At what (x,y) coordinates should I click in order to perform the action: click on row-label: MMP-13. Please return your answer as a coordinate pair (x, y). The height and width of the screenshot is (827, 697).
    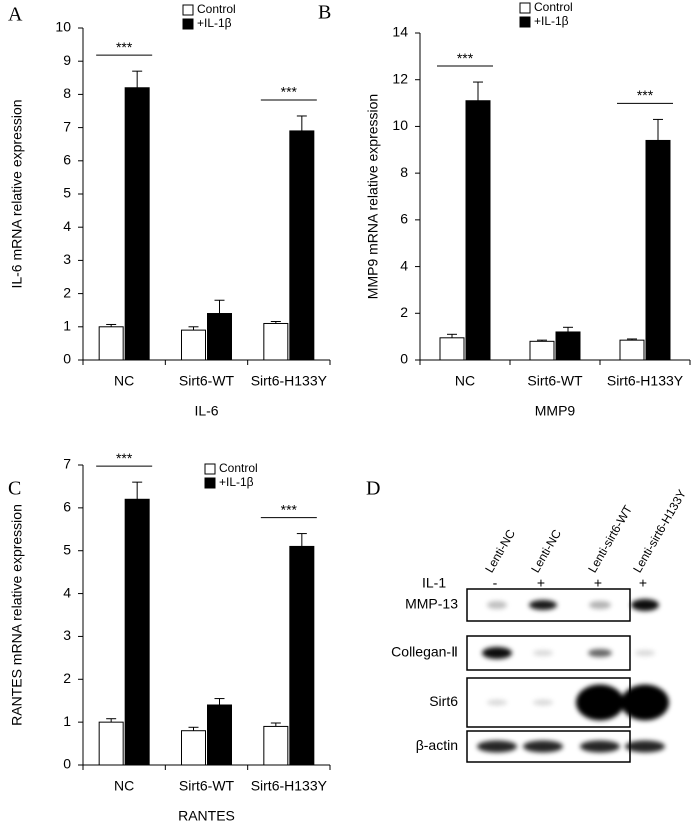
    Looking at the image, I should click on (431, 604).